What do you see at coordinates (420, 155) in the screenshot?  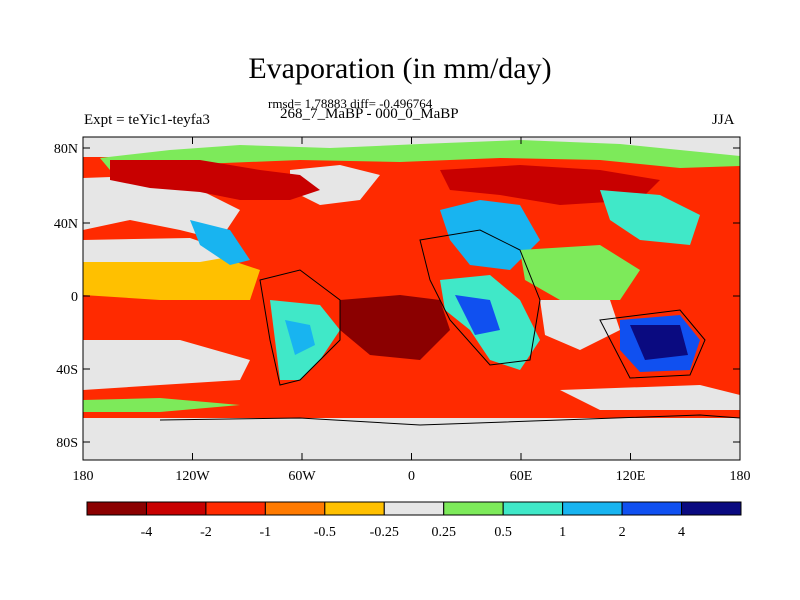 I see `polar-green-band` at bounding box center [420, 155].